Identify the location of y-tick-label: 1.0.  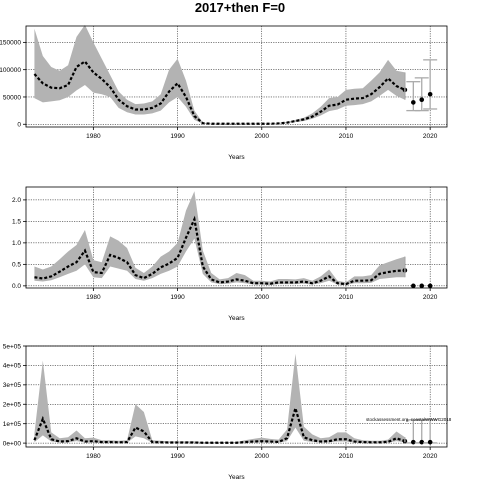
(16, 243).